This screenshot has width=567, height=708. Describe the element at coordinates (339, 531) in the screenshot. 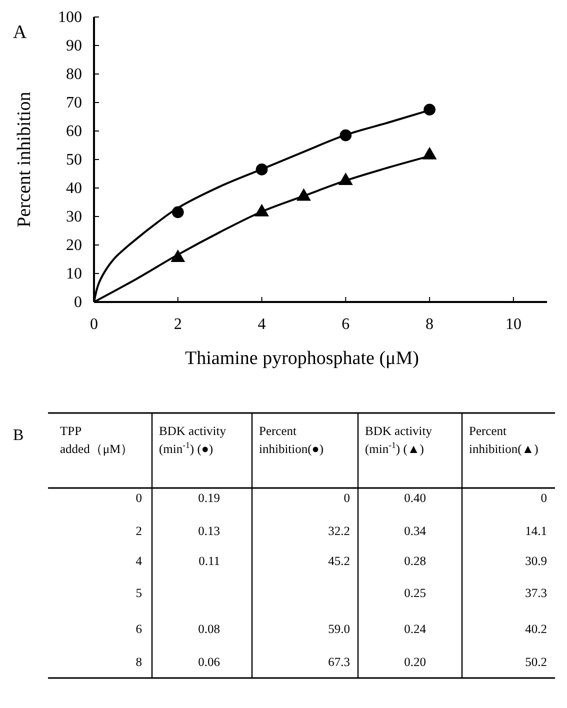

I see `data-label: 32.2` at that location.